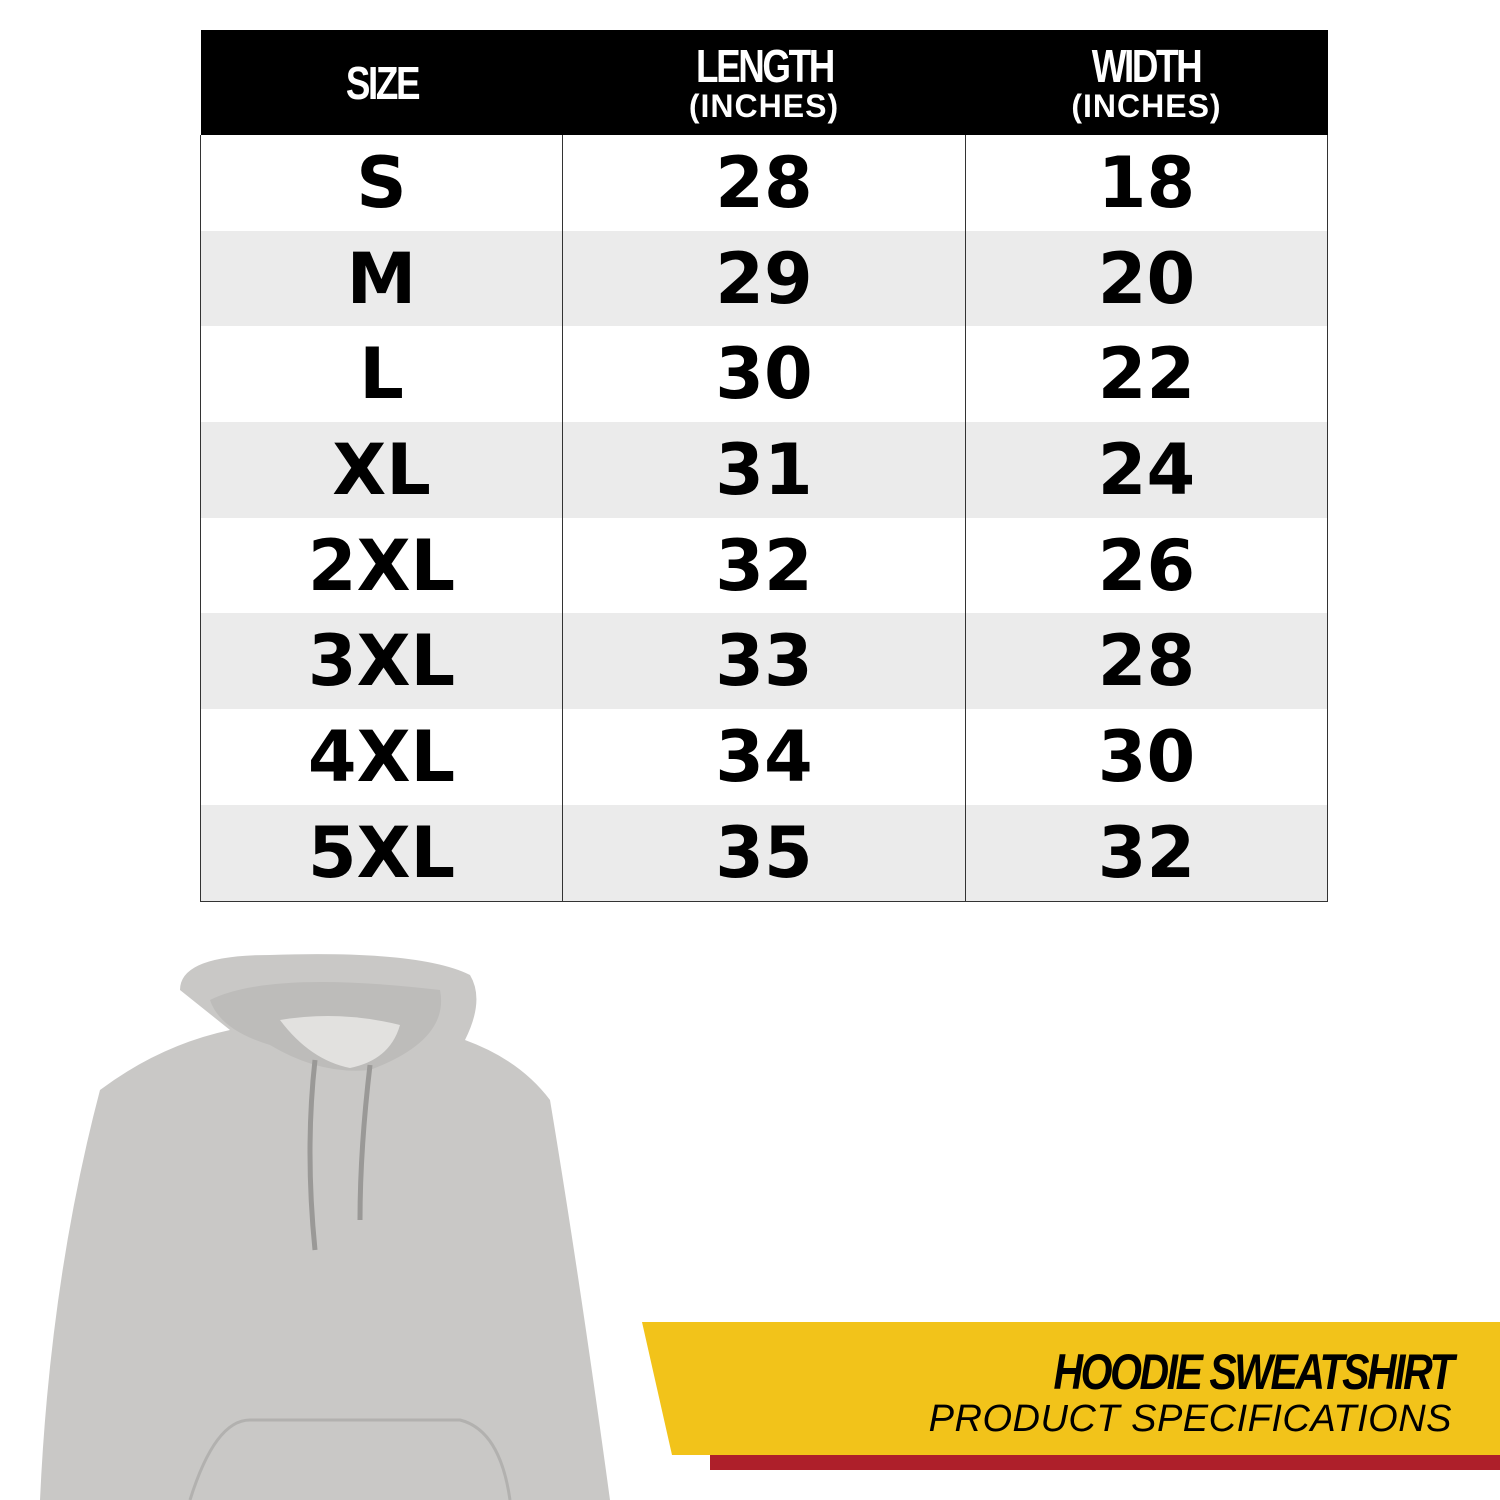 The image size is (1500, 1500). I want to click on table-row: 3XL 33 28, so click(764, 661).